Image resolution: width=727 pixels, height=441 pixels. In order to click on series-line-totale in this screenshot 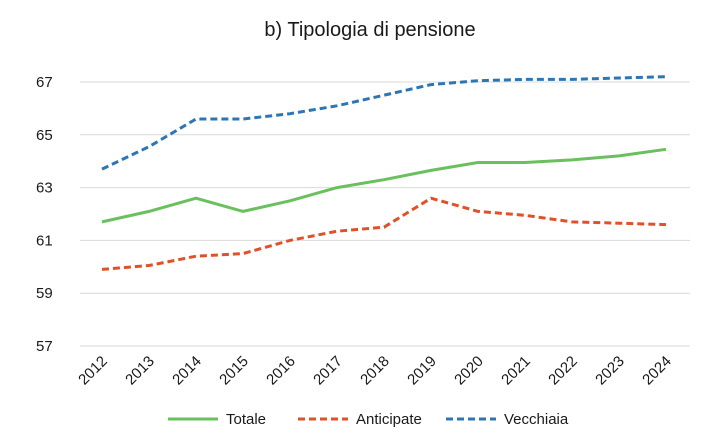, I will do `click(384, 185)`.